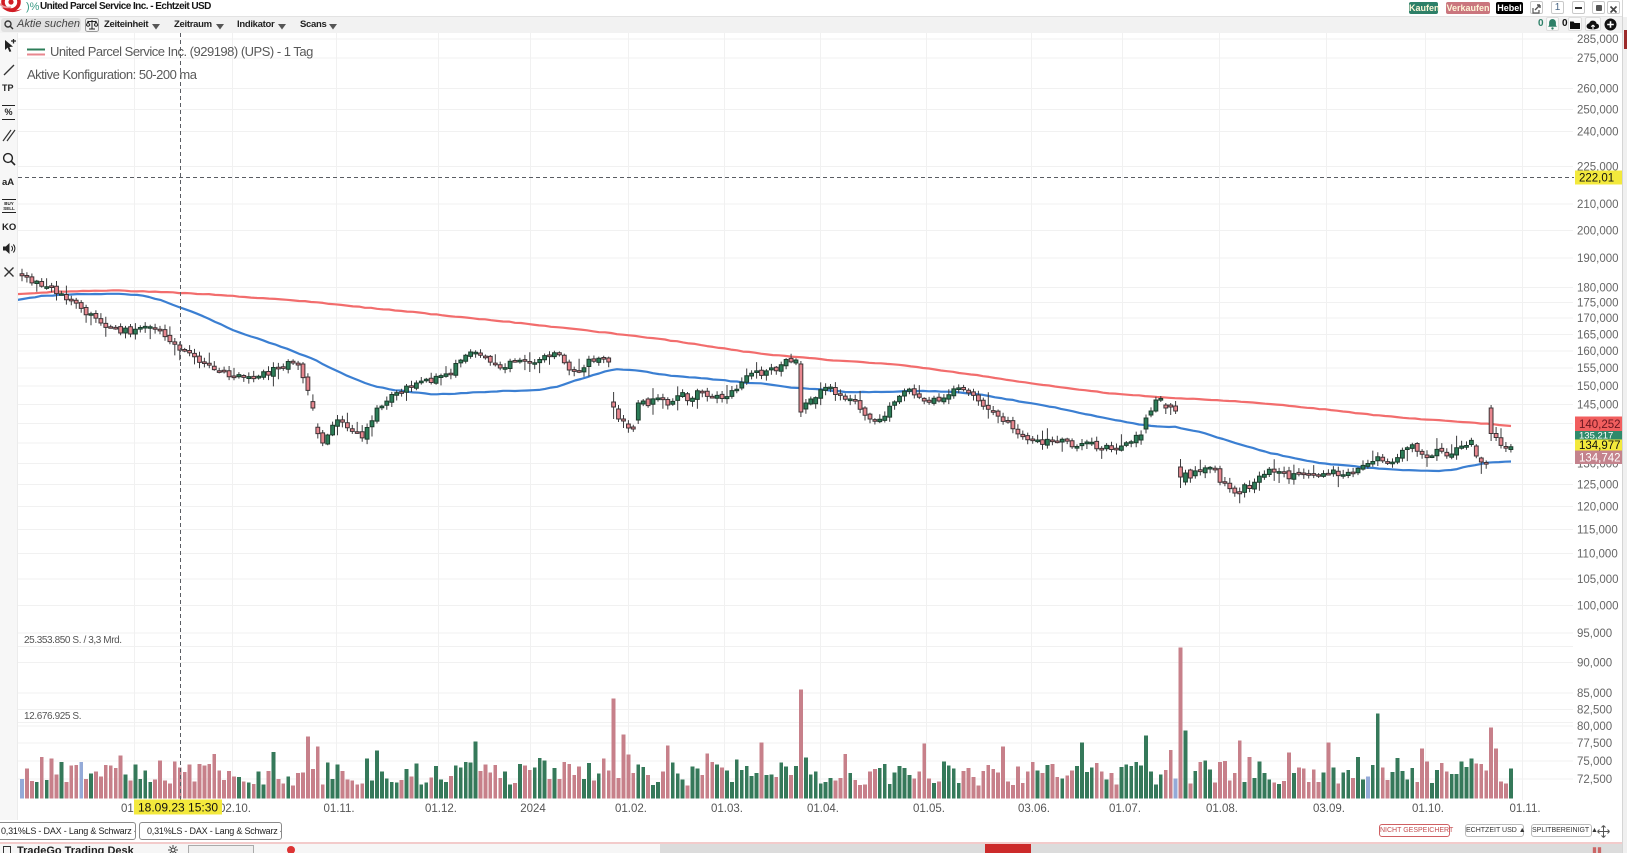  What do you see at coordinates (52, 716) in the screenshot?
I see `svg-text: 12.676.925 S.` at bounding box center [52, 716].